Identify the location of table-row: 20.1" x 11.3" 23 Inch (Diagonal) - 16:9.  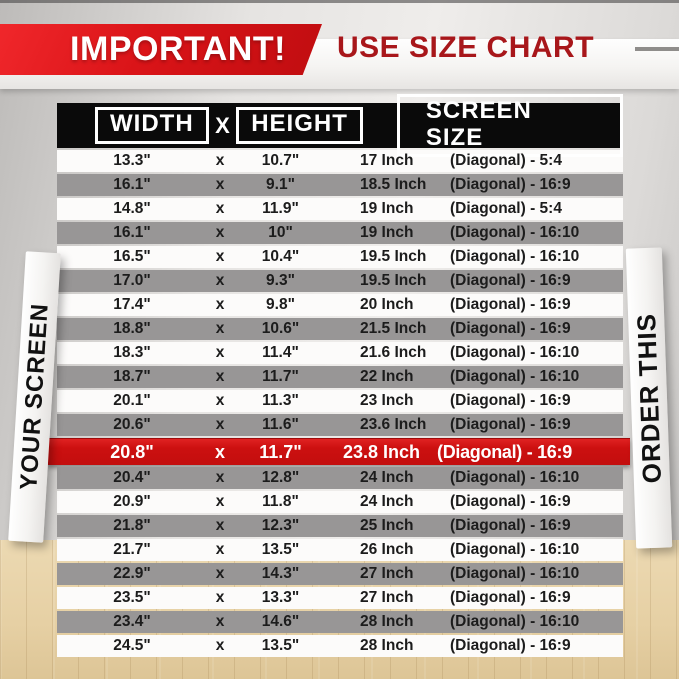
(340, 401).